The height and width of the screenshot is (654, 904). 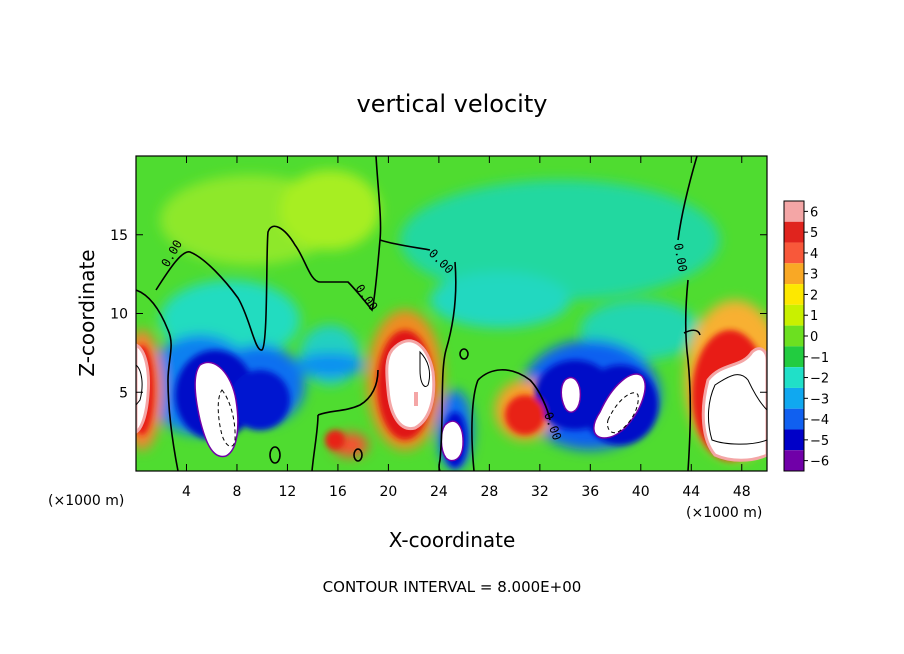 I want to click on y-tick-label: 10, so click(x=119, y=315).